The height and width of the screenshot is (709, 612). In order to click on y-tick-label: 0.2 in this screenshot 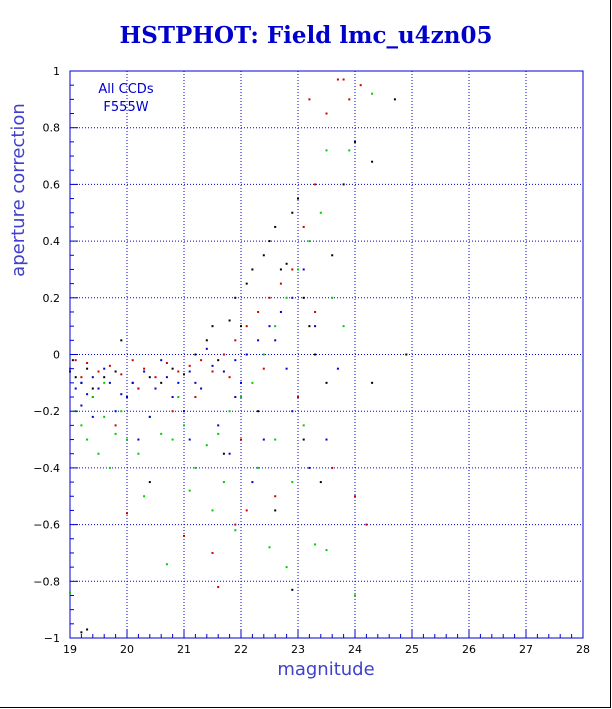, I will do `click(52, 298)`.